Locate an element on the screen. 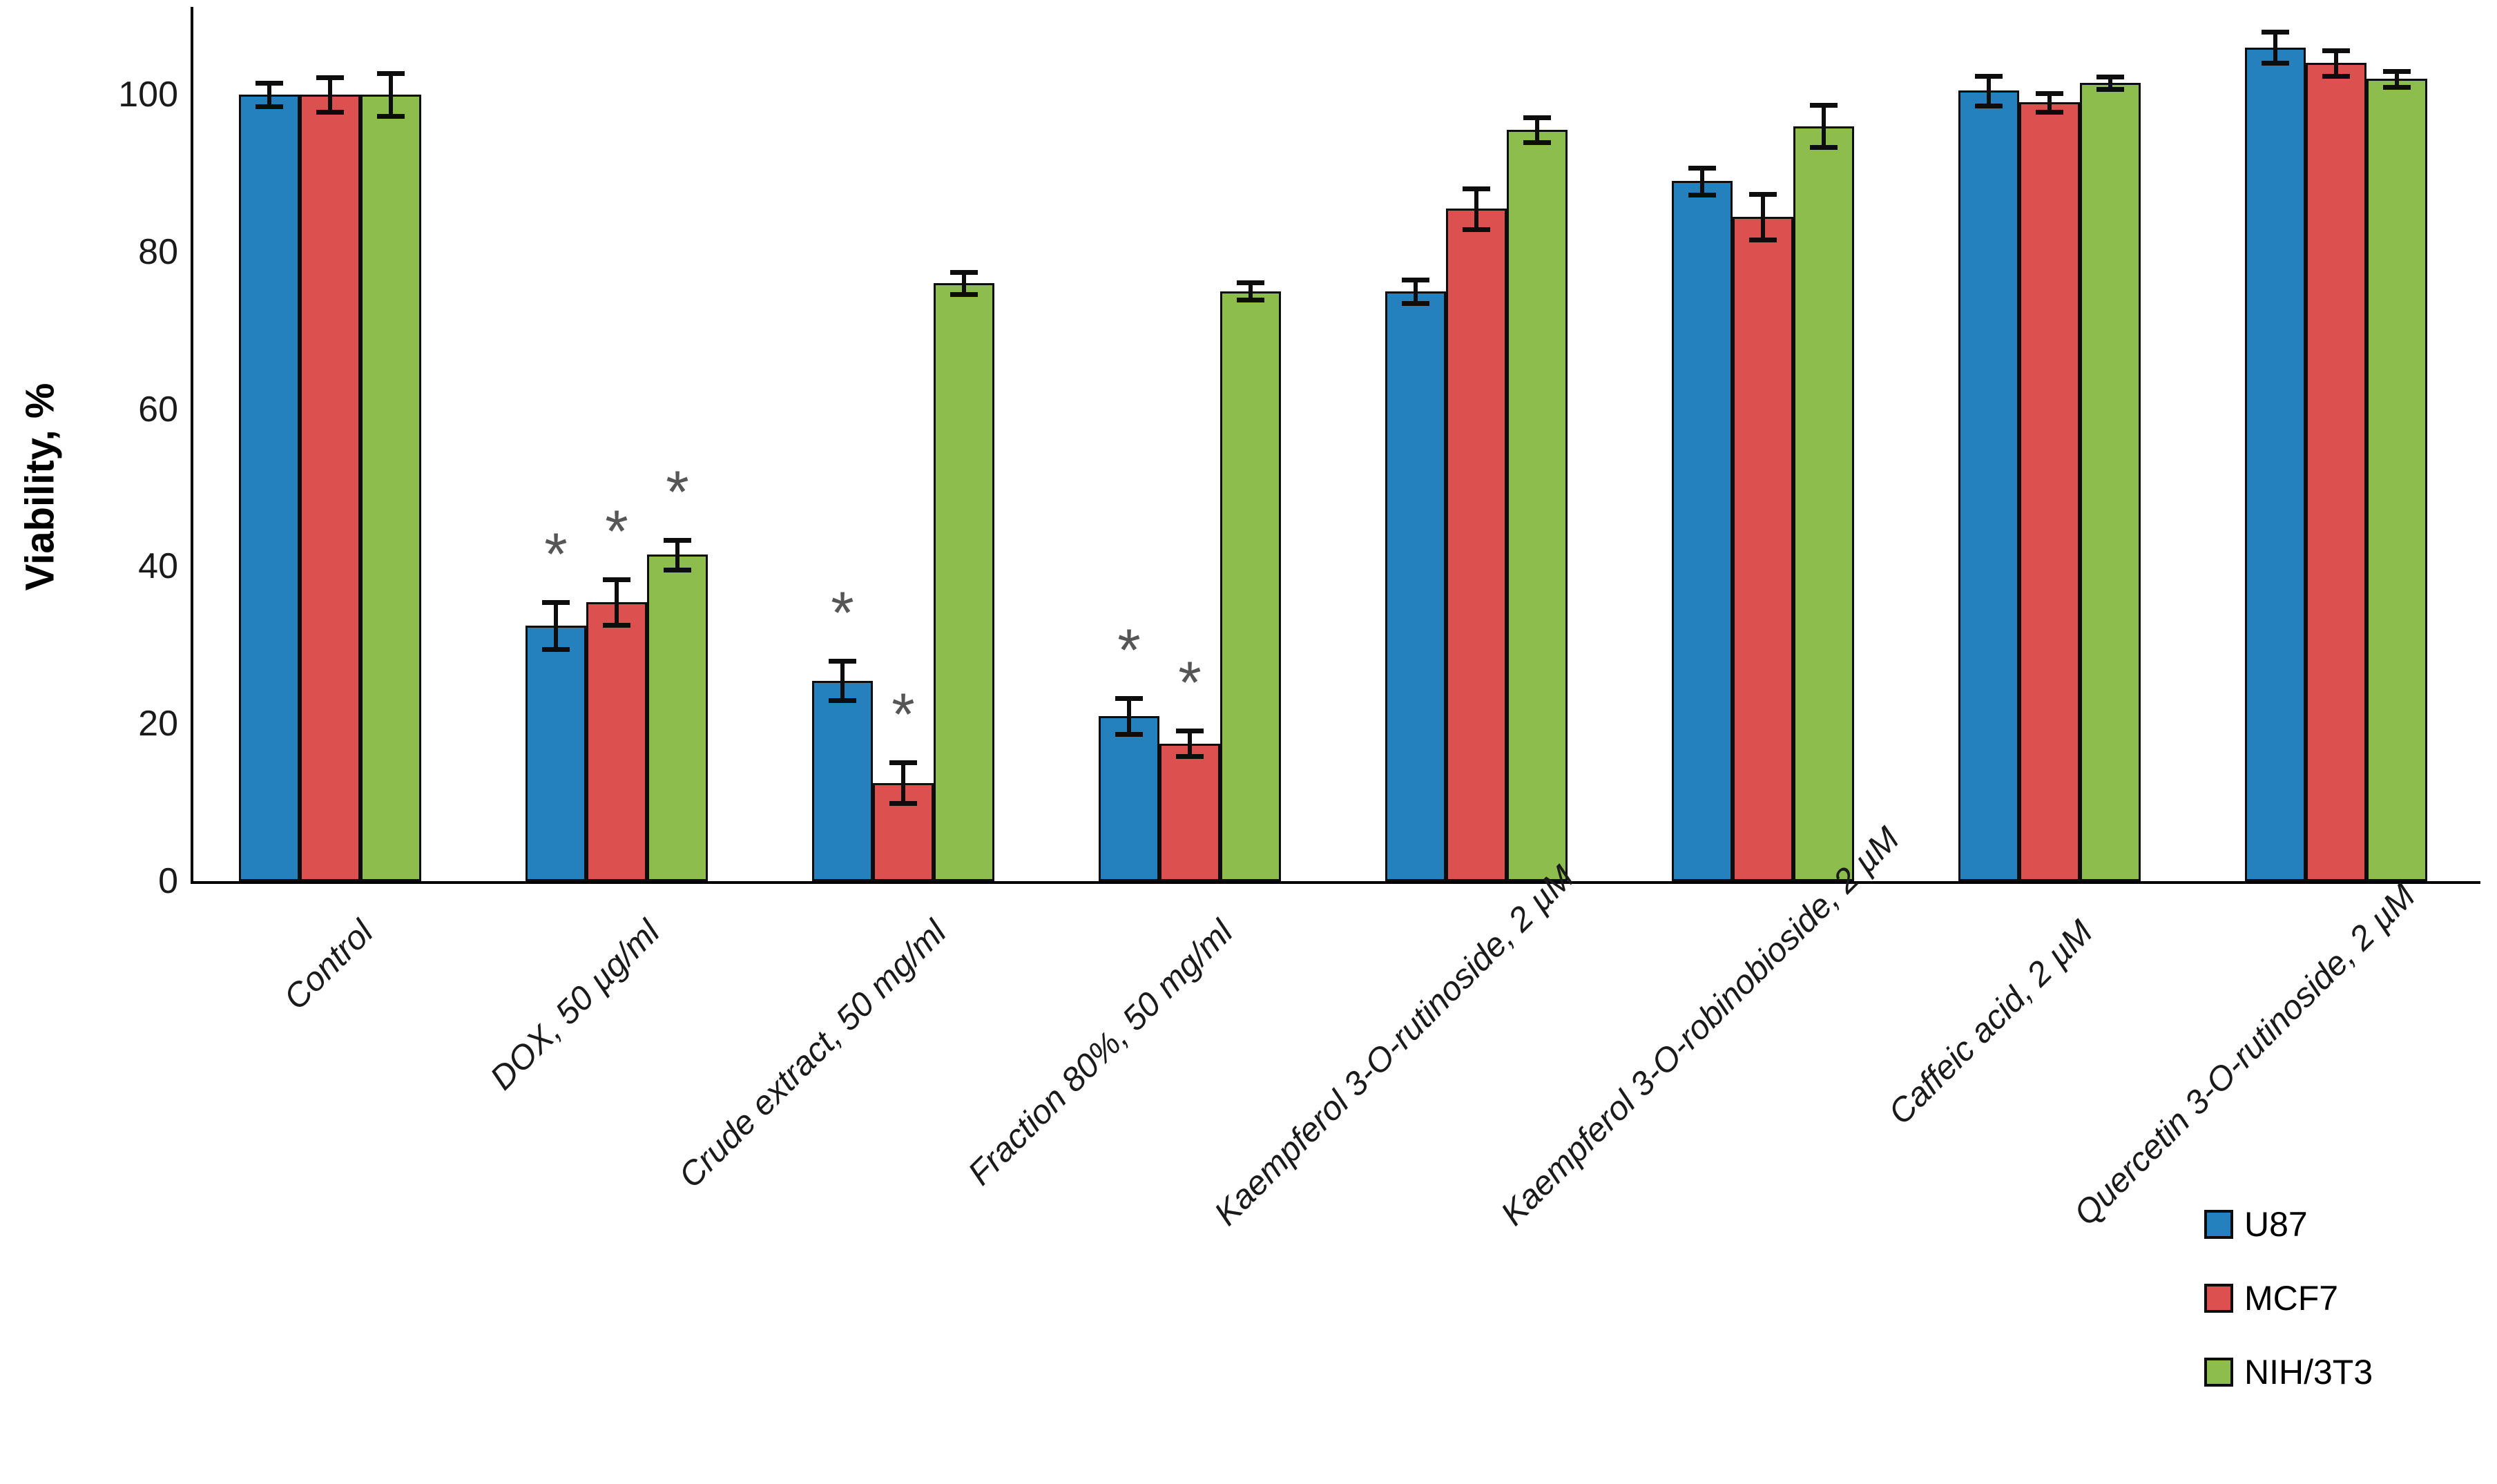 This screenshot has height=1484, width=2497. bar-NIH/3T3-category-4 is located at coordinates (1537, 505).